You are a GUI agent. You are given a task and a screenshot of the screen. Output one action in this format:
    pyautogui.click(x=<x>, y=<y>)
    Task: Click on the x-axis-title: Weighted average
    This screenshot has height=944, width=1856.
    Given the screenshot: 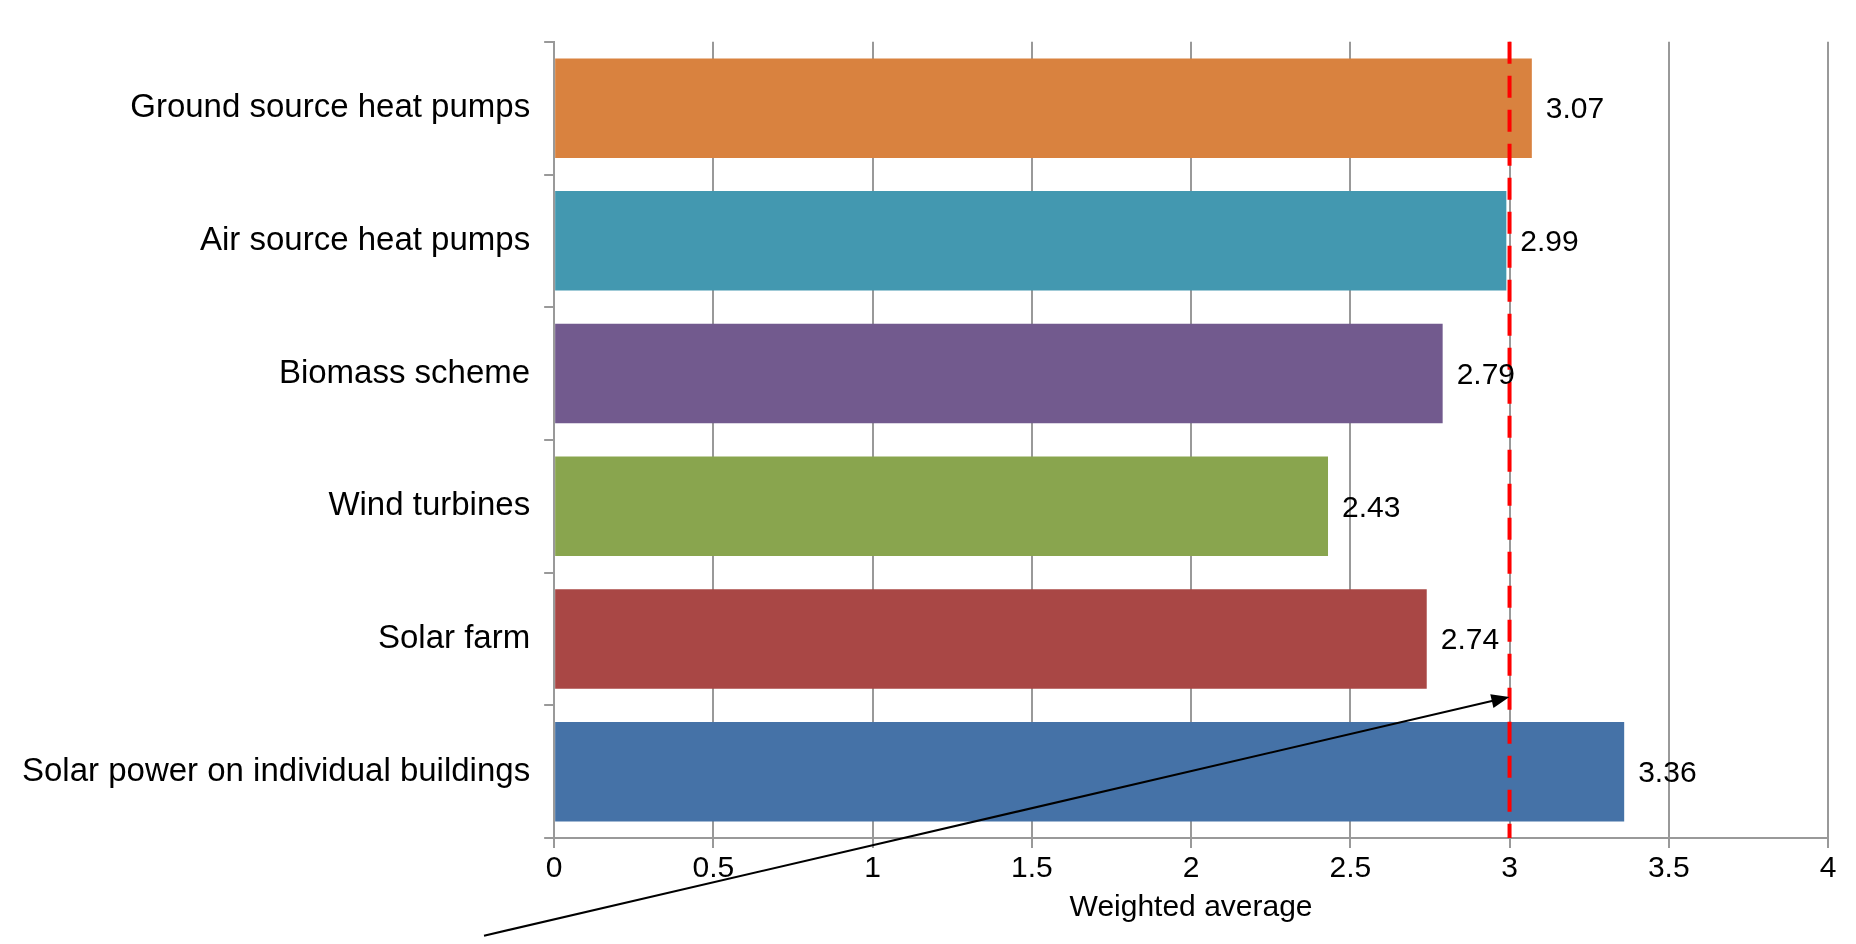 What is the action you would take?
    pyautogui.click(x=1191, y=906)
    